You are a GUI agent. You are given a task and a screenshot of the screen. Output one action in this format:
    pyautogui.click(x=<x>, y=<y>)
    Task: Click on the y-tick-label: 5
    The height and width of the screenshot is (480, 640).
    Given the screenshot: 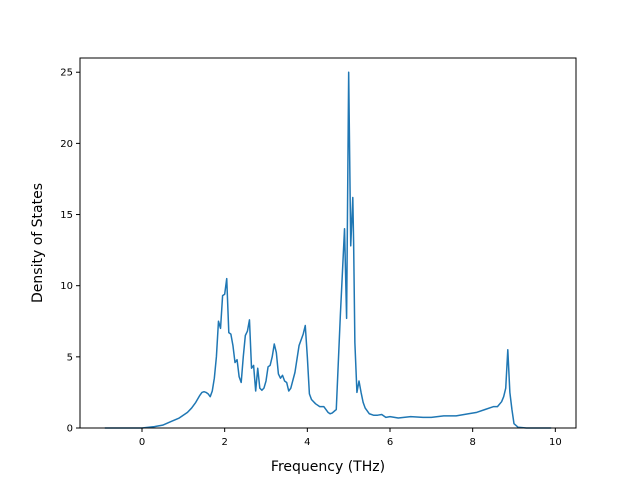 What is the action you would take?
    pyautogui.click(x=70, y=357)
    